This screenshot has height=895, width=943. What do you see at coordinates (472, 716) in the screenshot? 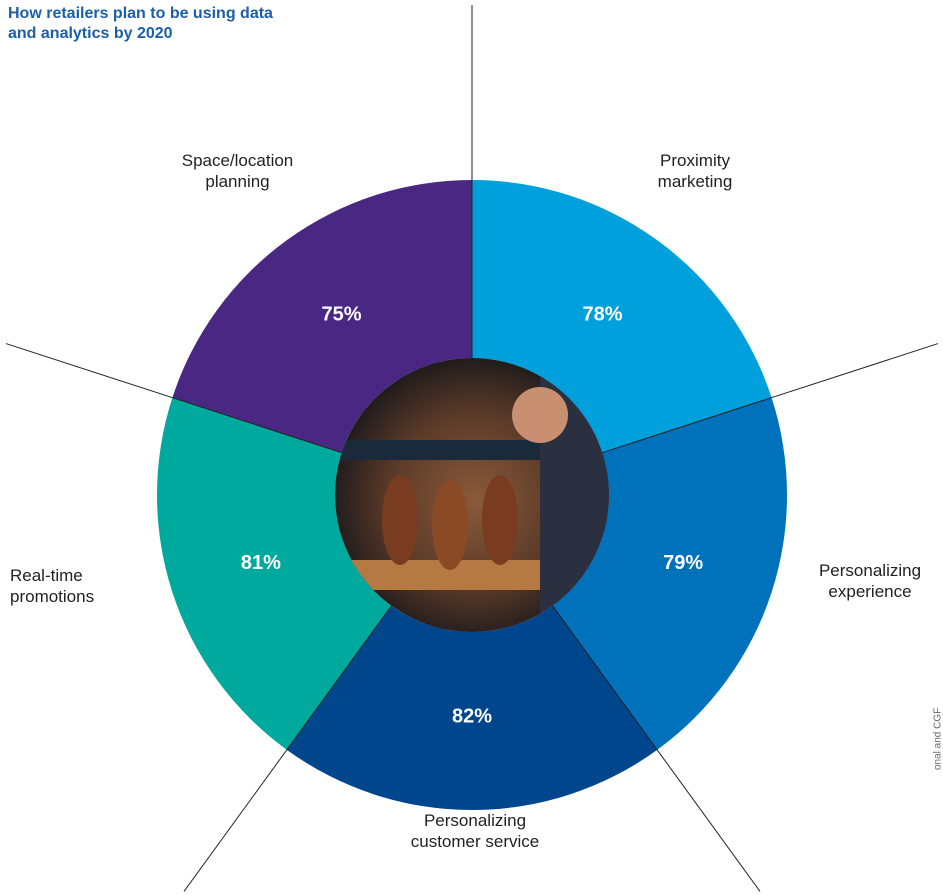
I see `value-label: 82%` at bounding box center [472, 716].